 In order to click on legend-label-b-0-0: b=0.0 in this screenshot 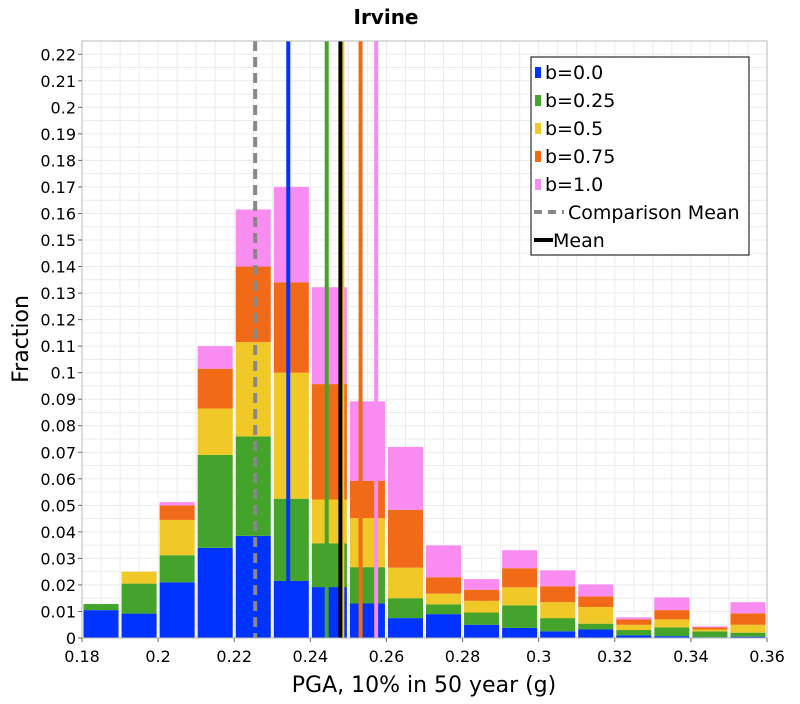, I will do `click(574, 73)`.